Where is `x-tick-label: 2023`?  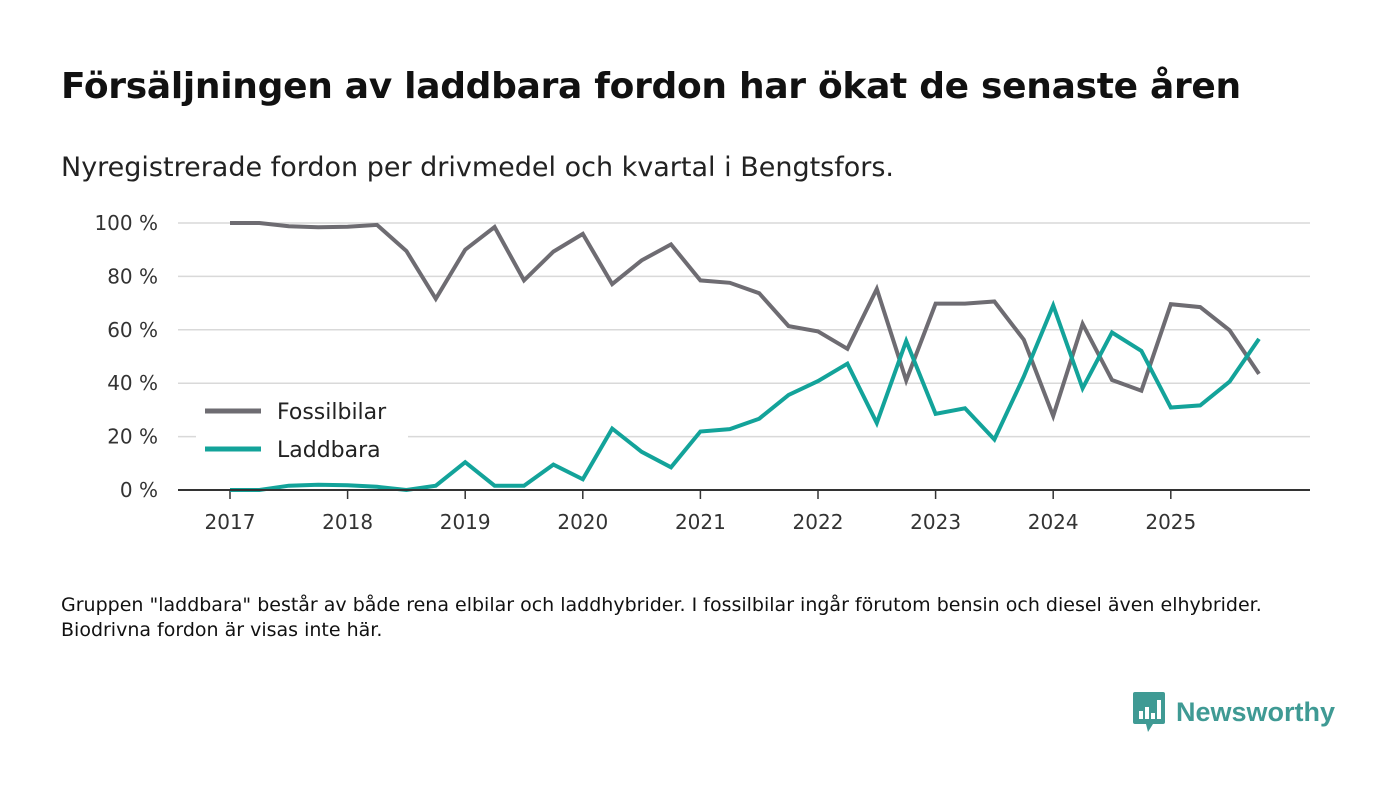 x-tick-label: 2023 is located at coordinates (935, 522).